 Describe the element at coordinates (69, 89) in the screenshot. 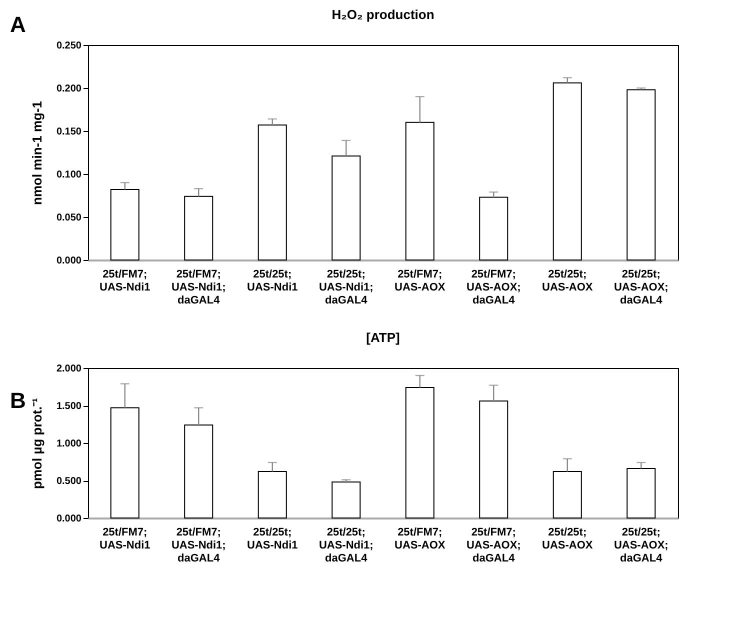

I see `y-tick-label: 0.200` at that location.